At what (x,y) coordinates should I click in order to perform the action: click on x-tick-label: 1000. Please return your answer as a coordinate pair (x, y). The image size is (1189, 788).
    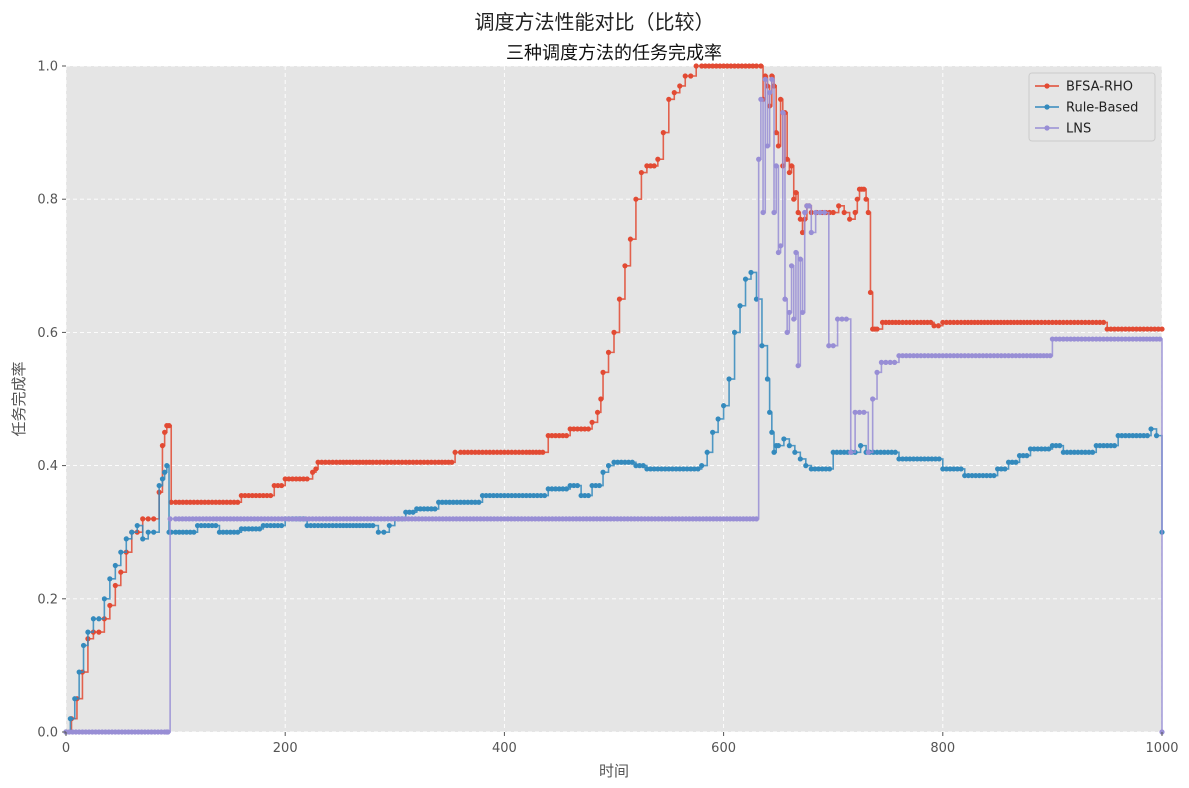
    Looking at the image, I should click on (1161, 748).